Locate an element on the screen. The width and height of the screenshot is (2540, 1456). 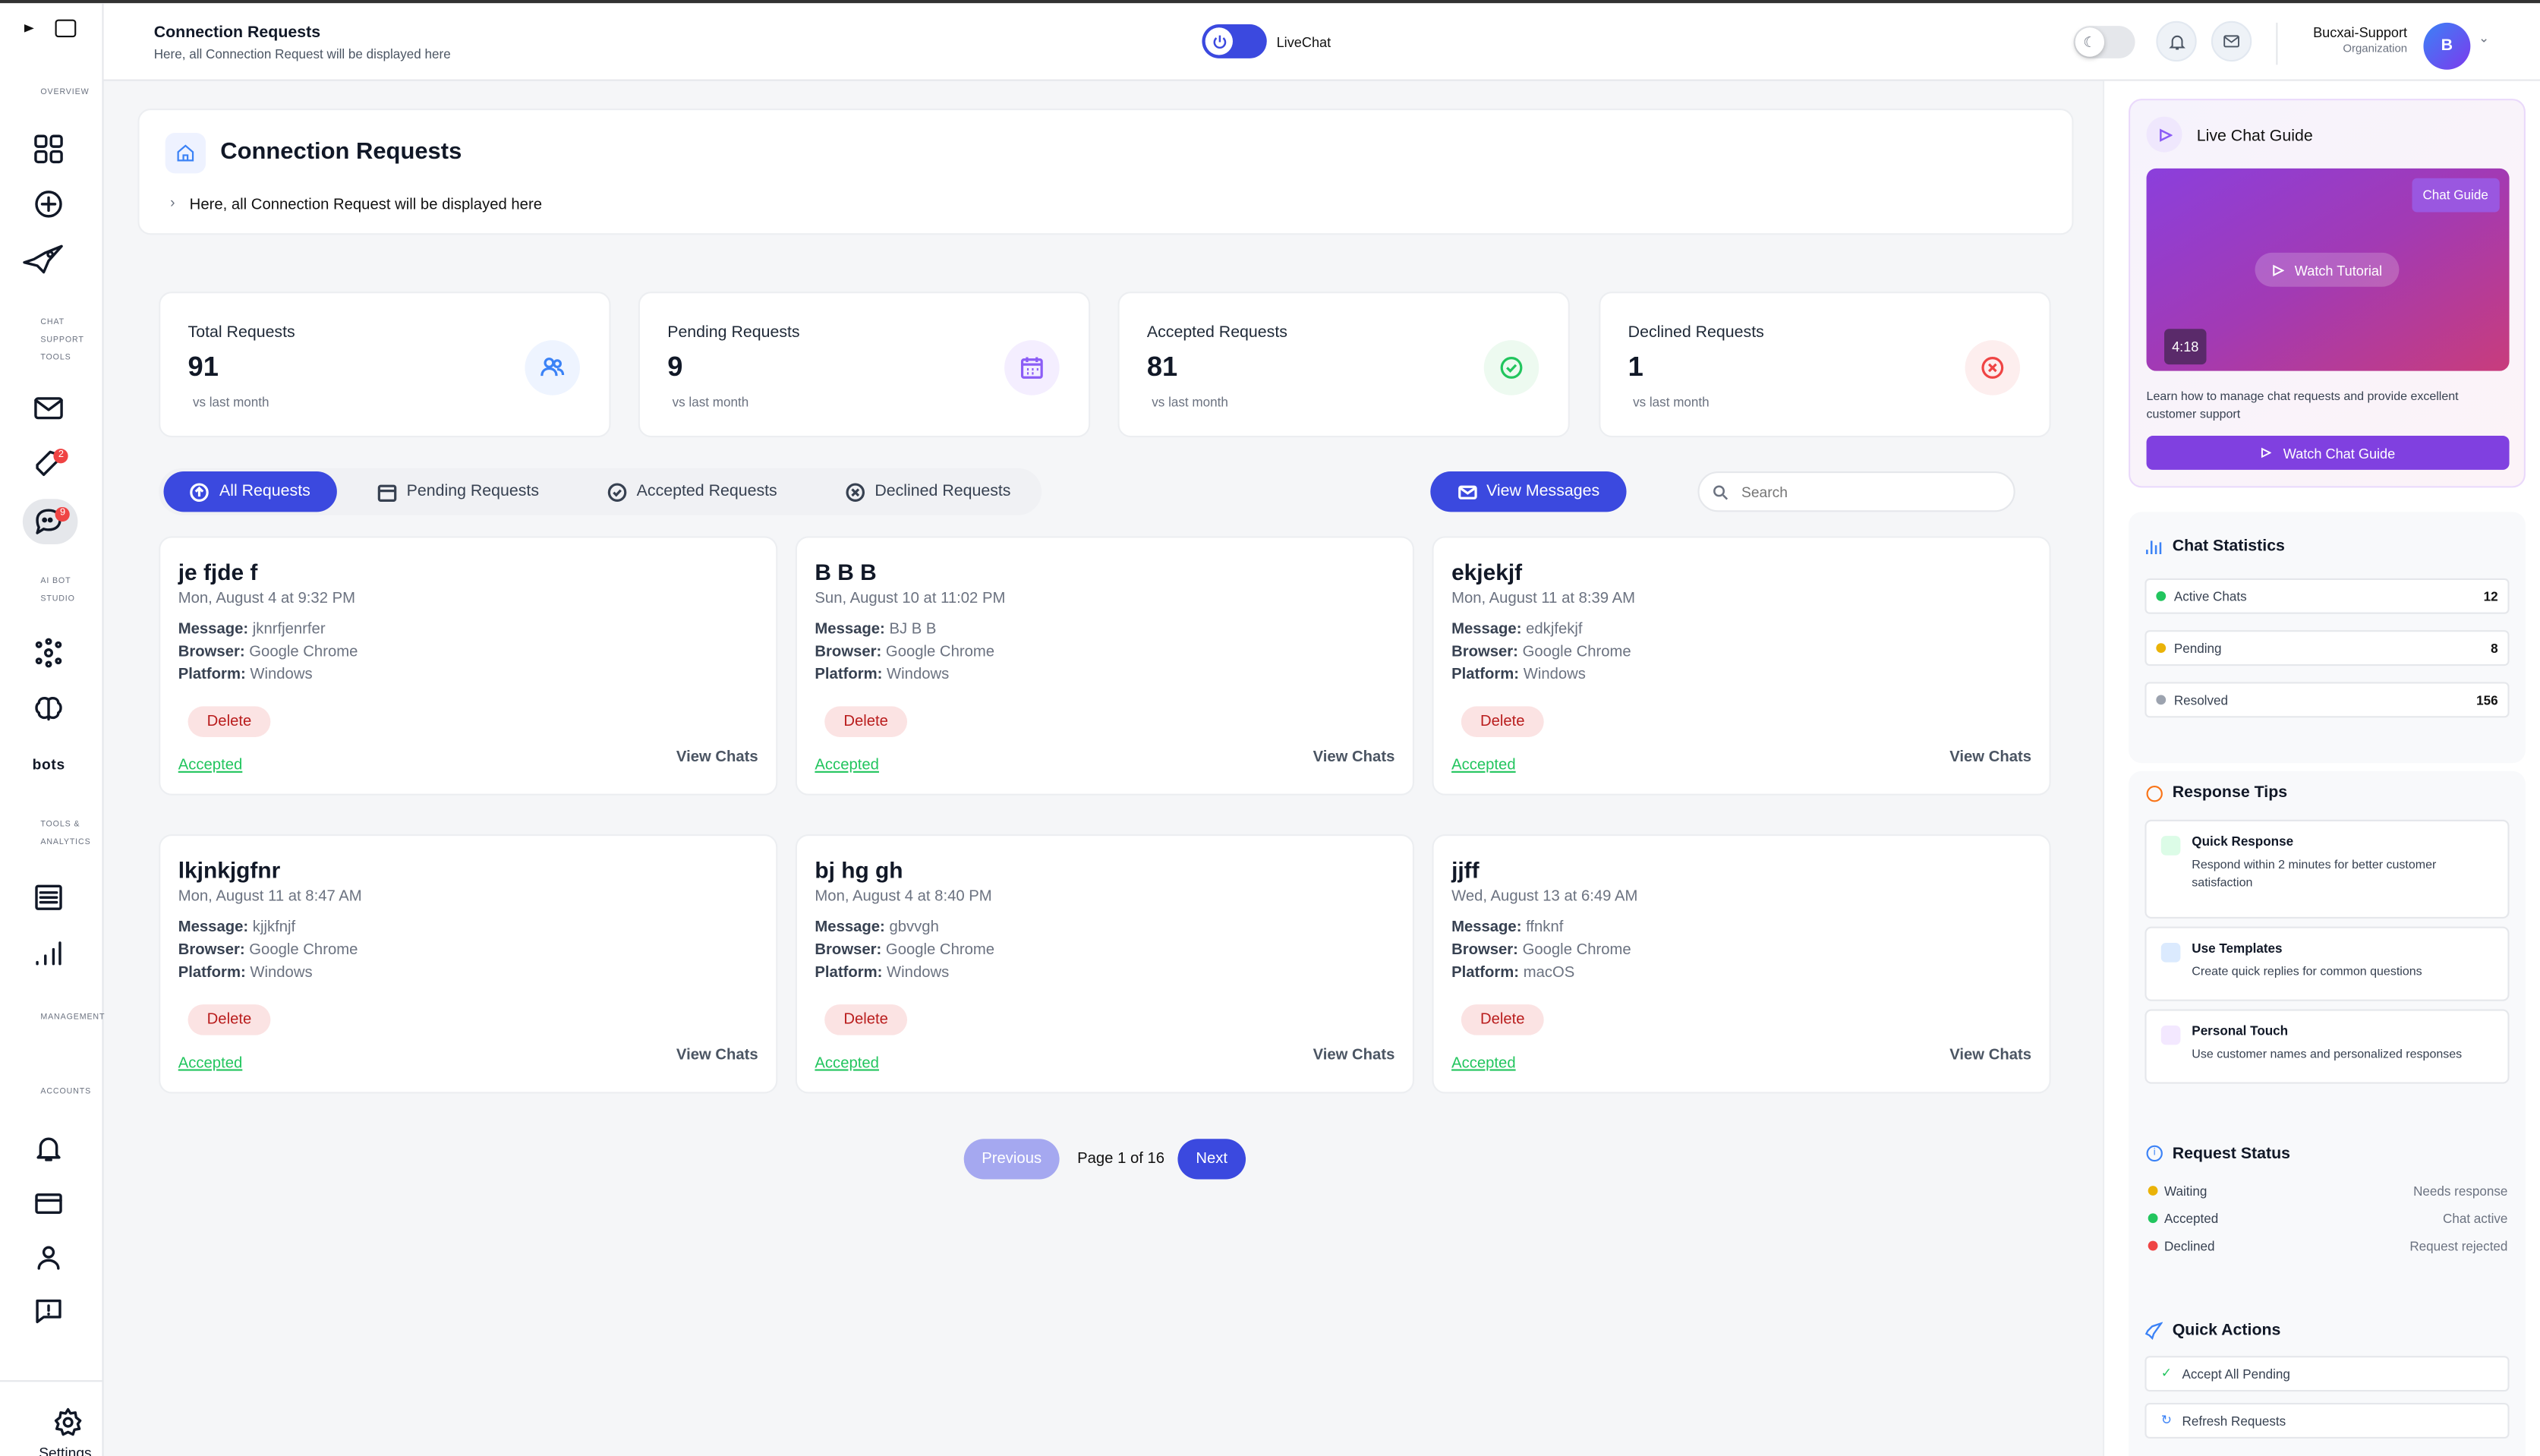
previous-button: Previous is located at coordinates (1011, 1159).